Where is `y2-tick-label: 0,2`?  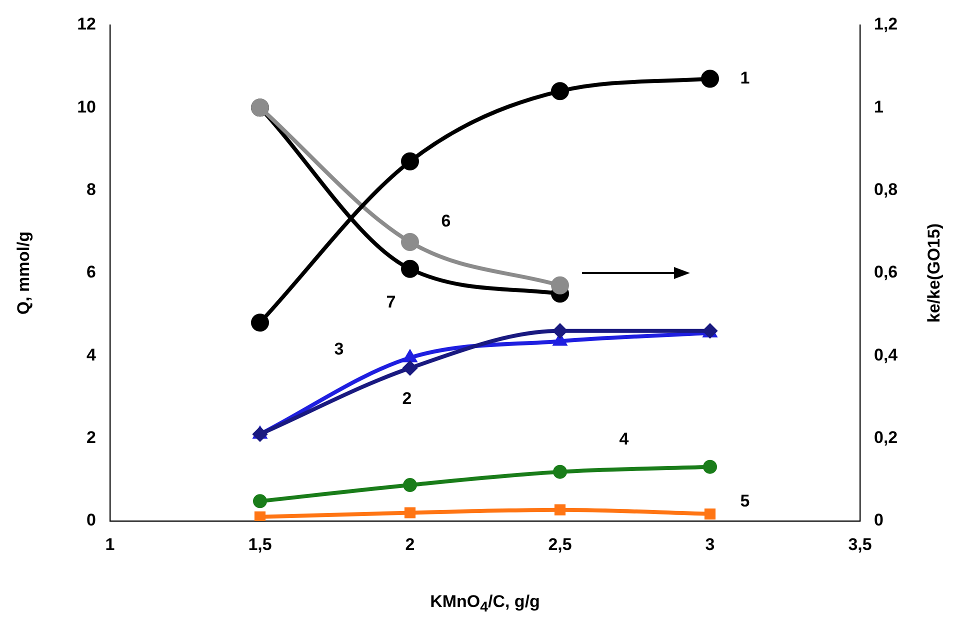 y2-tick-label: 0,2 is located at coordinates (886, 438).